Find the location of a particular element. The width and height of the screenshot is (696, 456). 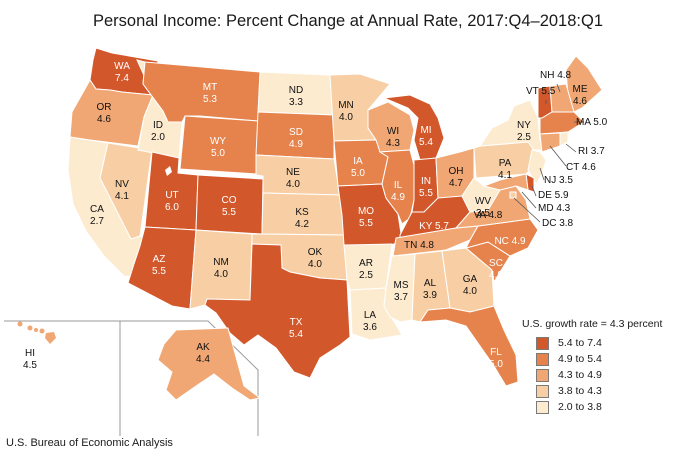

state-label-OH: OH 4.7 is located at coordinates (456, 177).